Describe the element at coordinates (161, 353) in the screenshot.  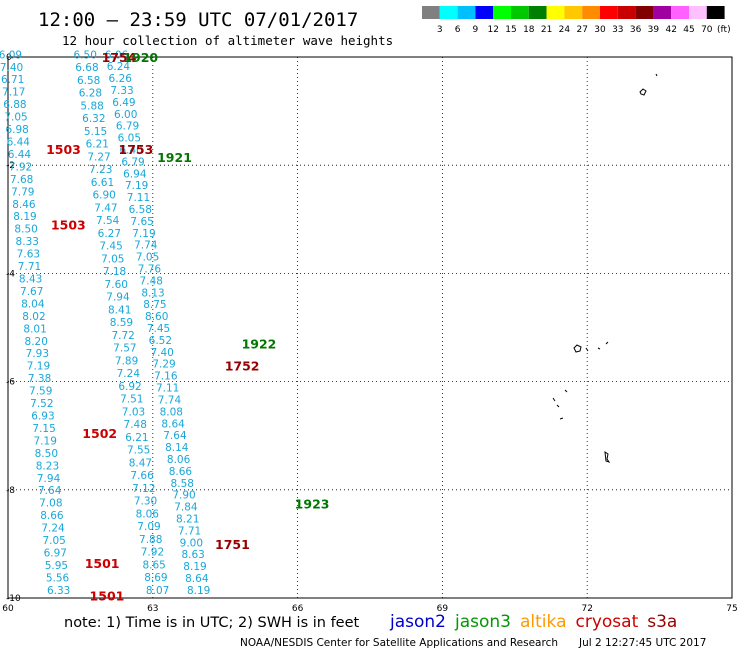
I see `wave-height-value: 7.40` at that location.